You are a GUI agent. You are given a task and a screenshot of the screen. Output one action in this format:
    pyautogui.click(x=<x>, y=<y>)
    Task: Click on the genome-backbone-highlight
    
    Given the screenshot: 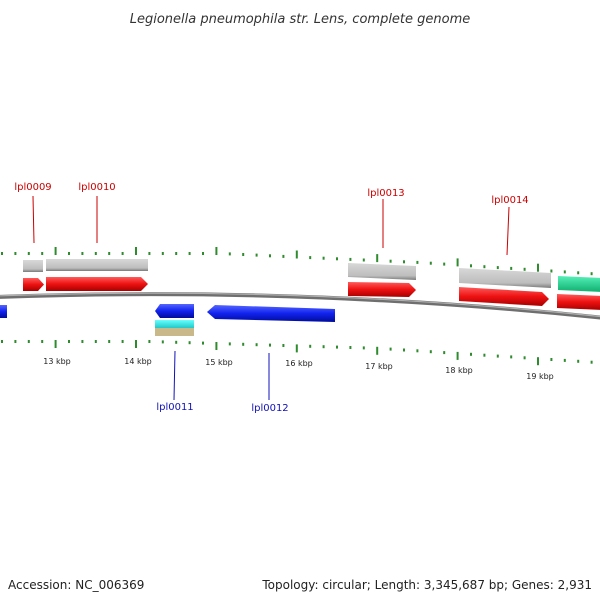 What is the action you would take?
    pyautogui.click(x=300, y=305)
    